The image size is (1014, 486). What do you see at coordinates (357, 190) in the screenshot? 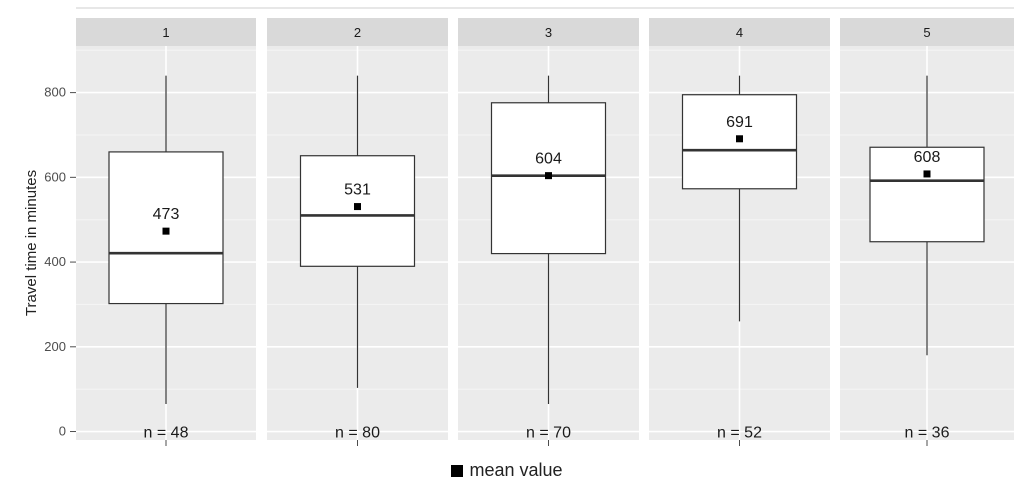
I see `mean-label: 531` at bounding box center [357, 190].